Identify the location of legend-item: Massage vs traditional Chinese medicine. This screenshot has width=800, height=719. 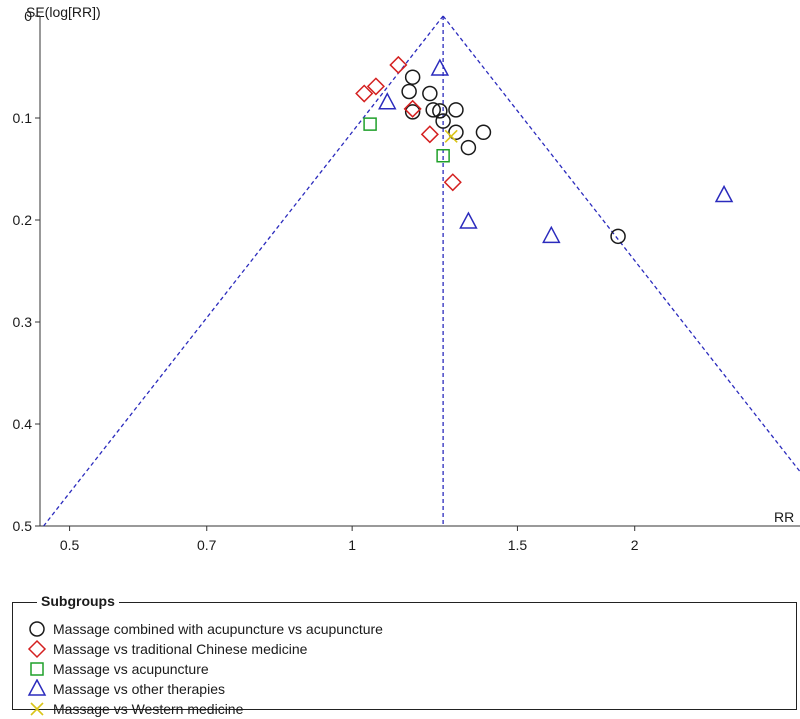
(167, 649).